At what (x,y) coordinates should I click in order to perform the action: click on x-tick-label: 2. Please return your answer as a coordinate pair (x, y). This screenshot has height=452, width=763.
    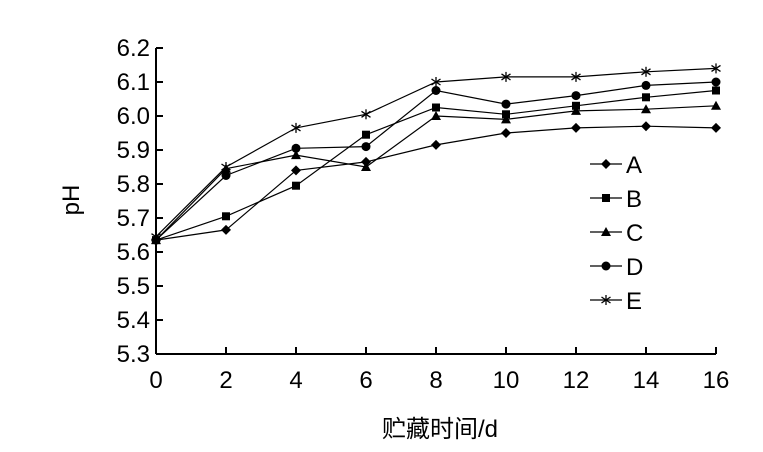
    Looking at the image, I should click on (225, 380).